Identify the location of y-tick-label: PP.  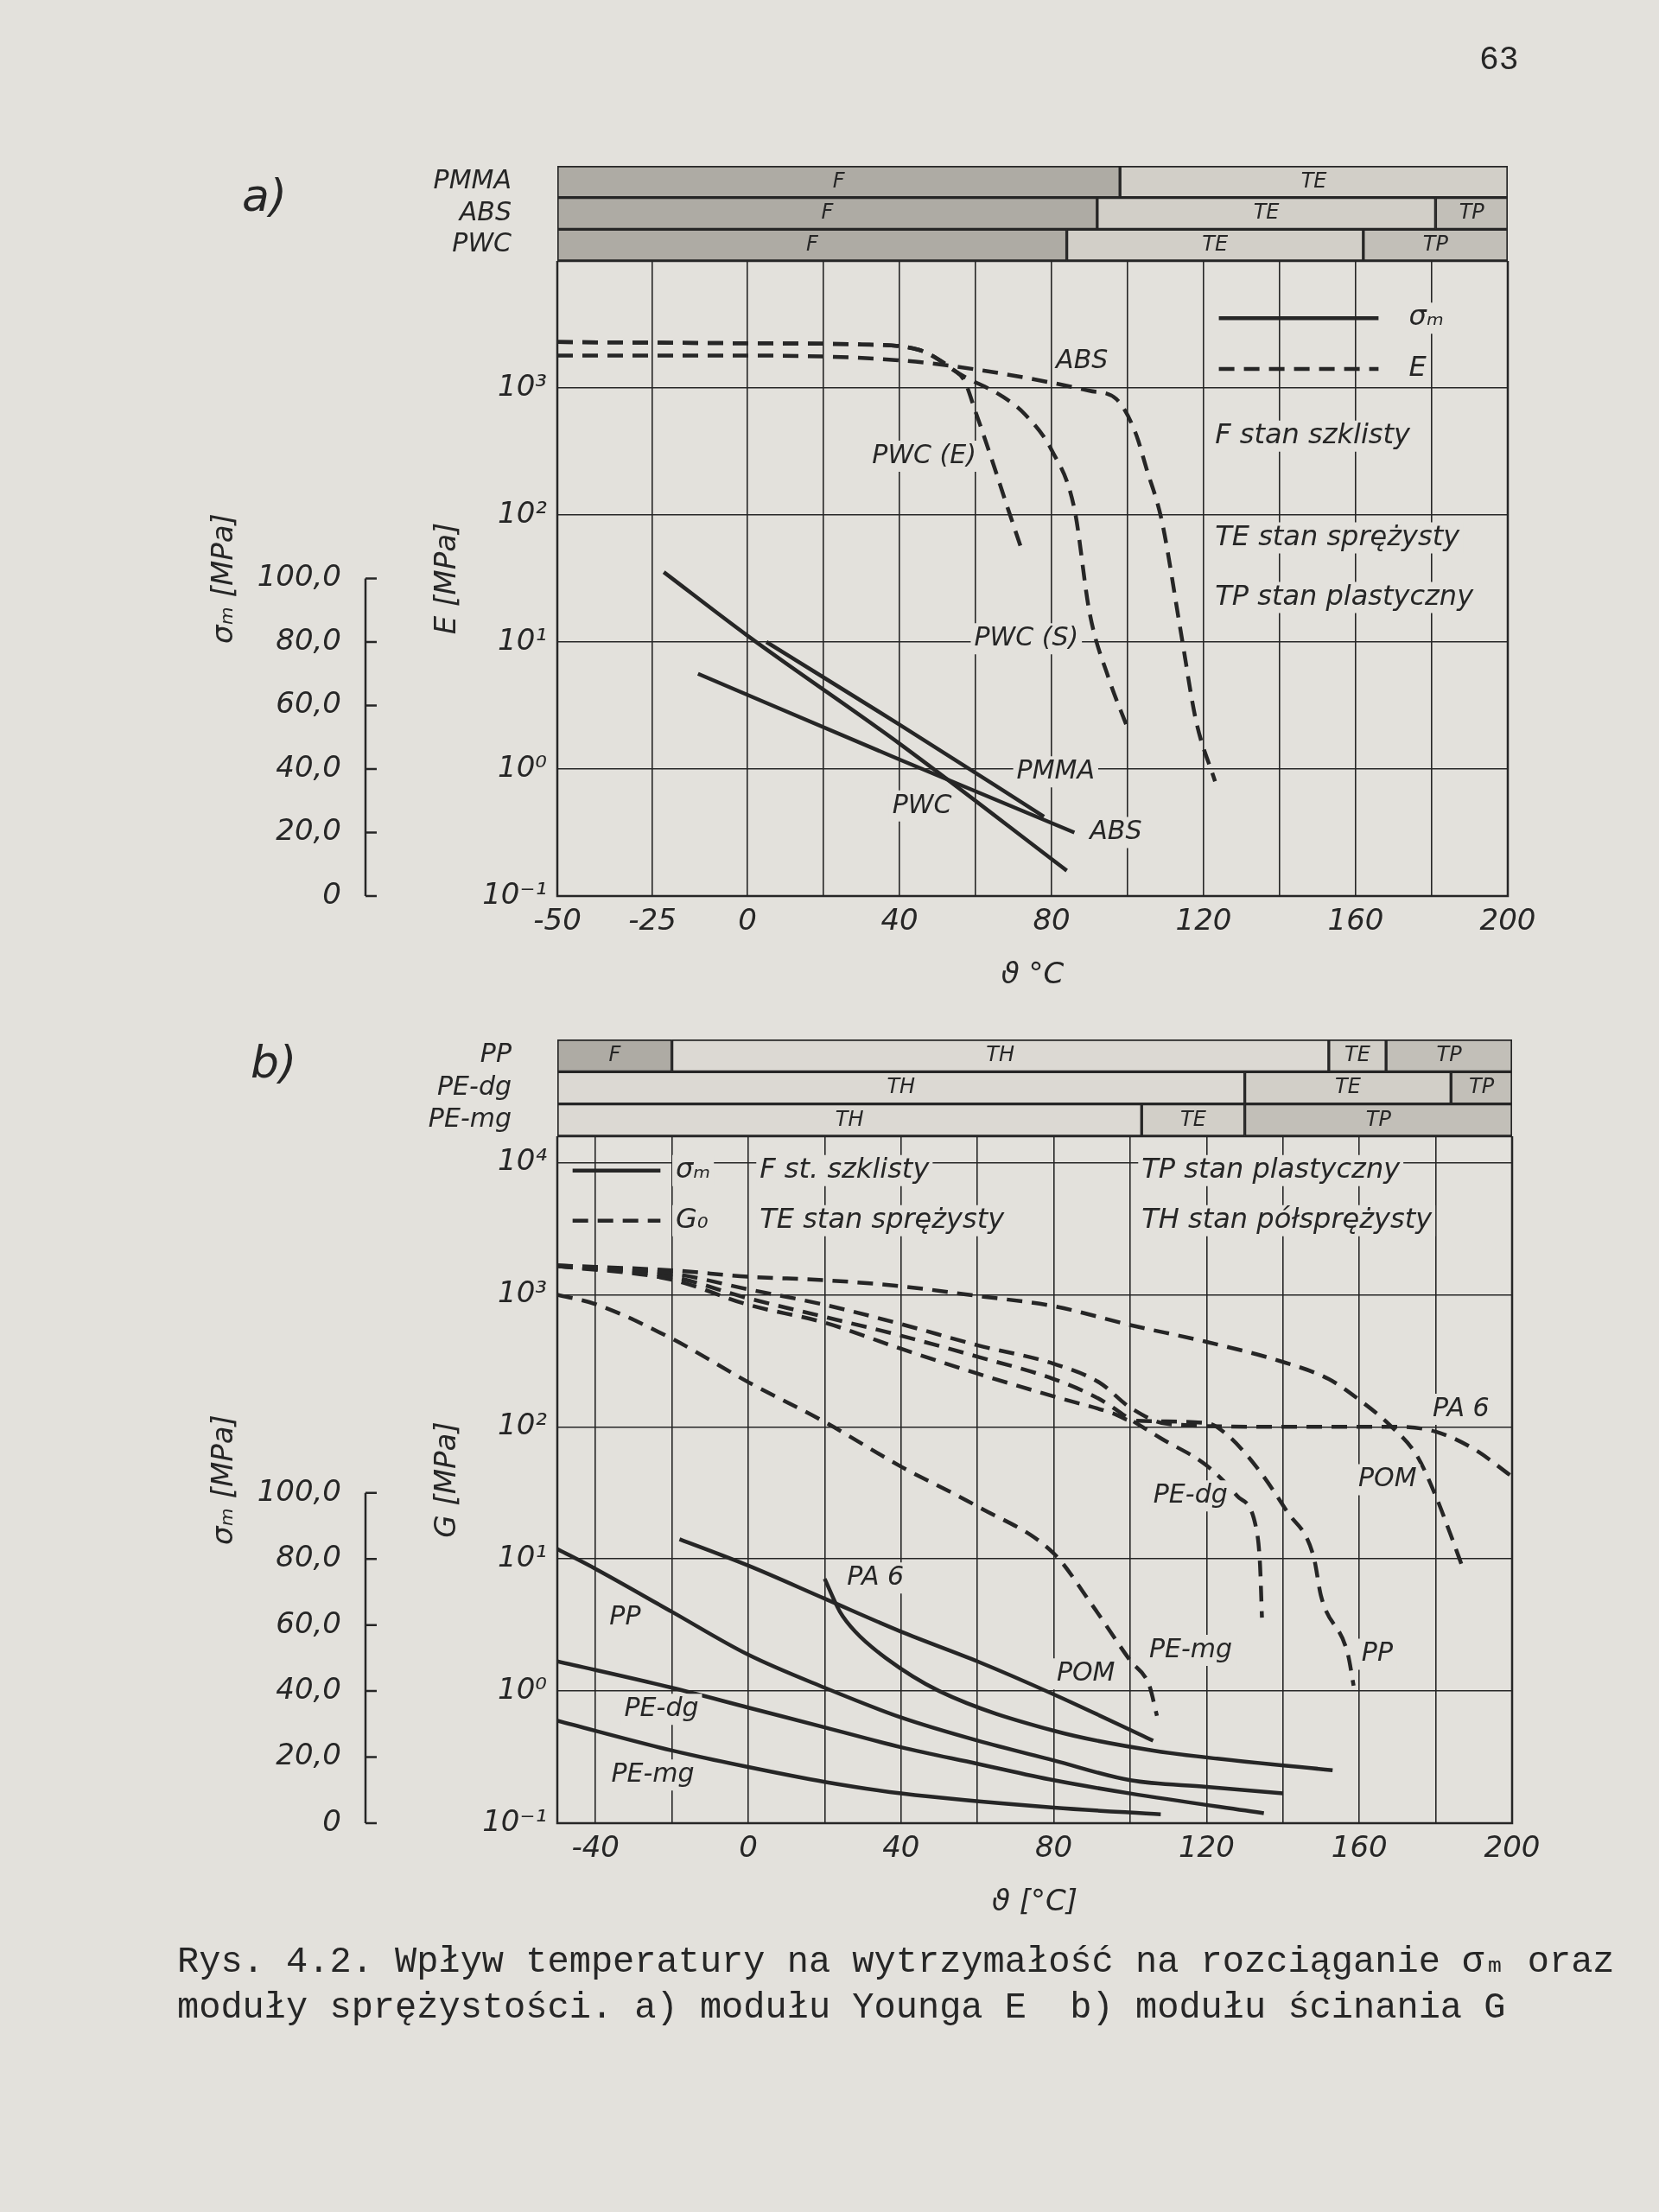
(496, 1053).